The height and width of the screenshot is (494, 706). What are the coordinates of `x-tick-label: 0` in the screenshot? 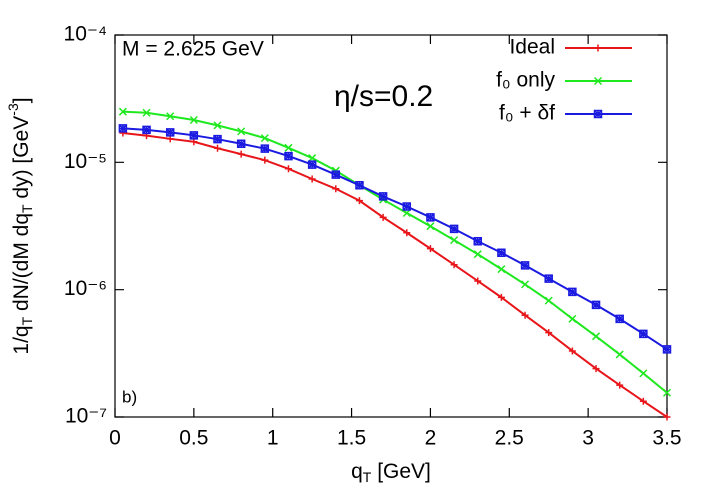 It's located at (115, 438).